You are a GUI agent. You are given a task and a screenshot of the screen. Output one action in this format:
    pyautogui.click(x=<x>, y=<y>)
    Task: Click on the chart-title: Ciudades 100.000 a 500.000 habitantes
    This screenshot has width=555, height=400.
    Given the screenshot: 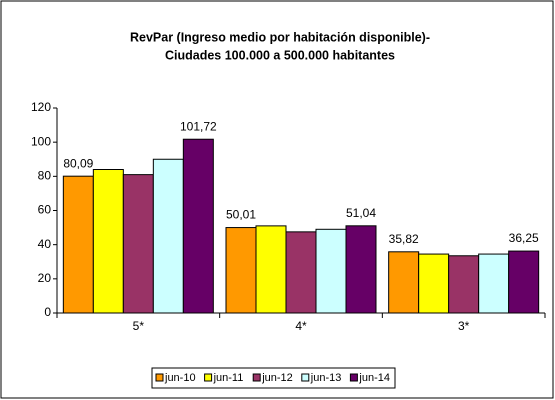 What is the action you would take?
    pyautogui.click(x=280, y=55)
    